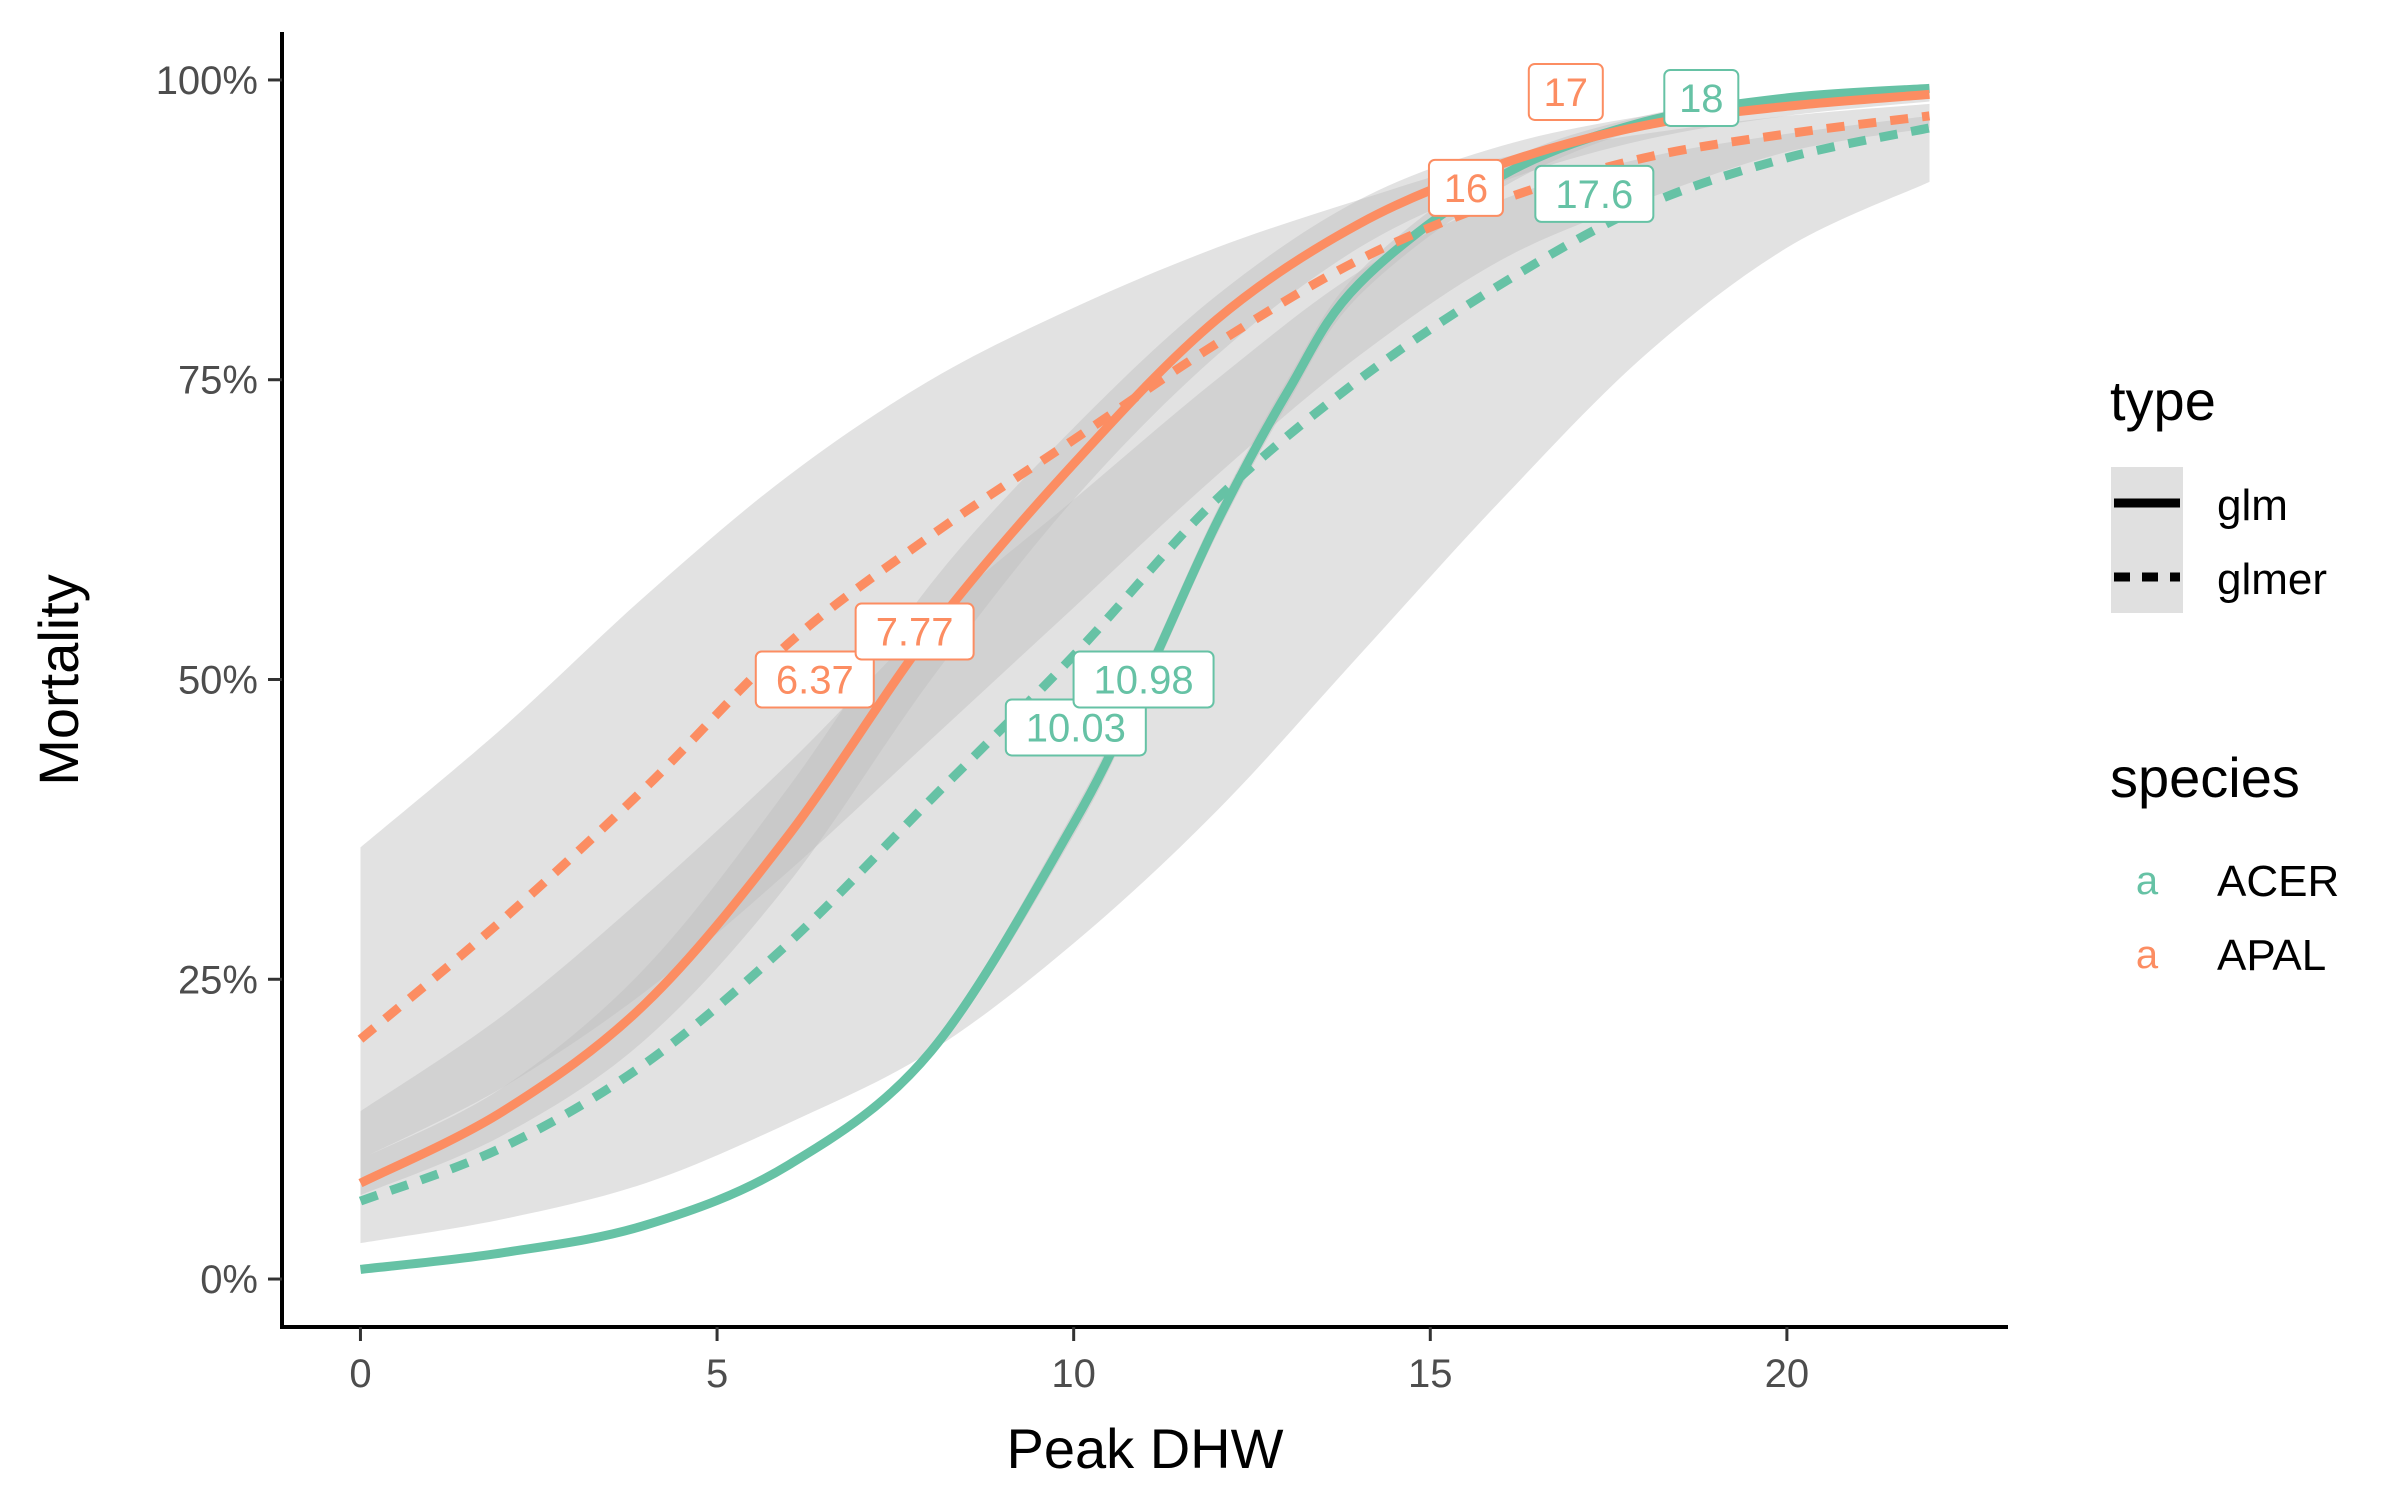 Image resolution: width=2400 pixels, height=1499 pixels. I want to click on annotation-text: 10.03, so click(1076, 728).